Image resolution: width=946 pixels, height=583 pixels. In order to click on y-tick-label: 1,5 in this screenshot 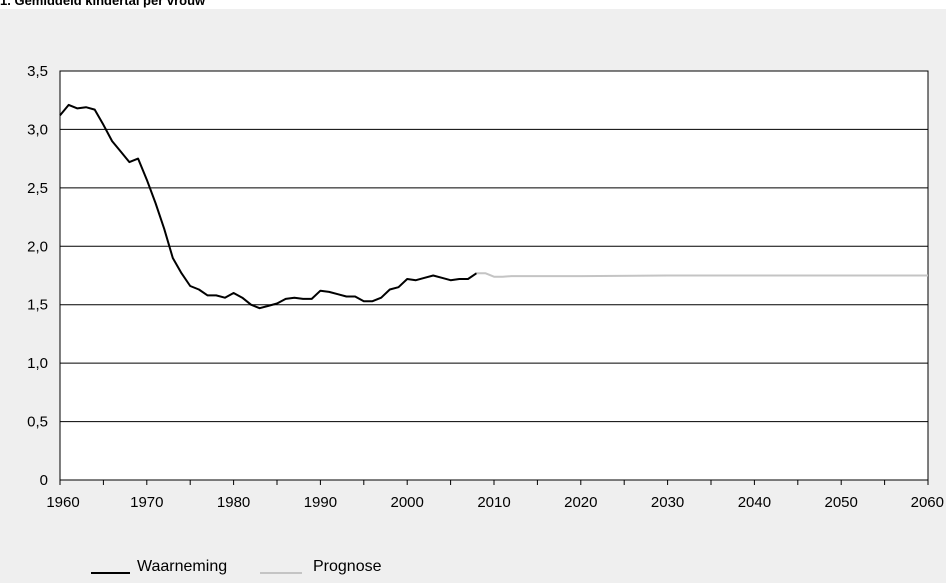, I will do `click(37, 305)`.